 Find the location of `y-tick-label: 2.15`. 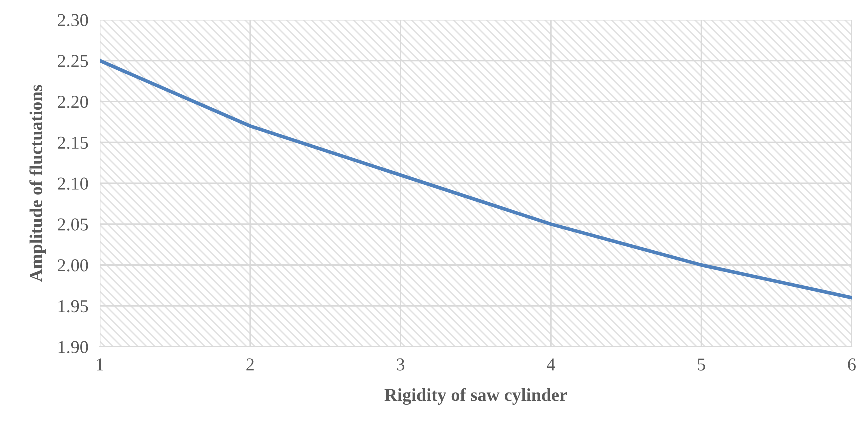

y-tick-label: 2.15 is located at coordinates (73, 143).